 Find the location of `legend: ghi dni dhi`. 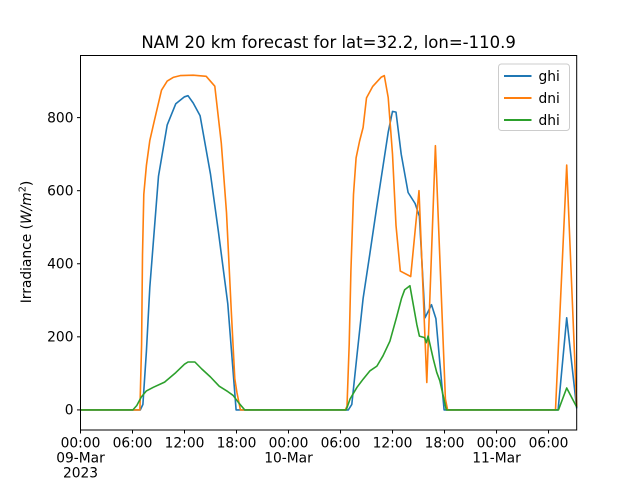

legend: ghi dni dhi is located at coordinates (534, 97).